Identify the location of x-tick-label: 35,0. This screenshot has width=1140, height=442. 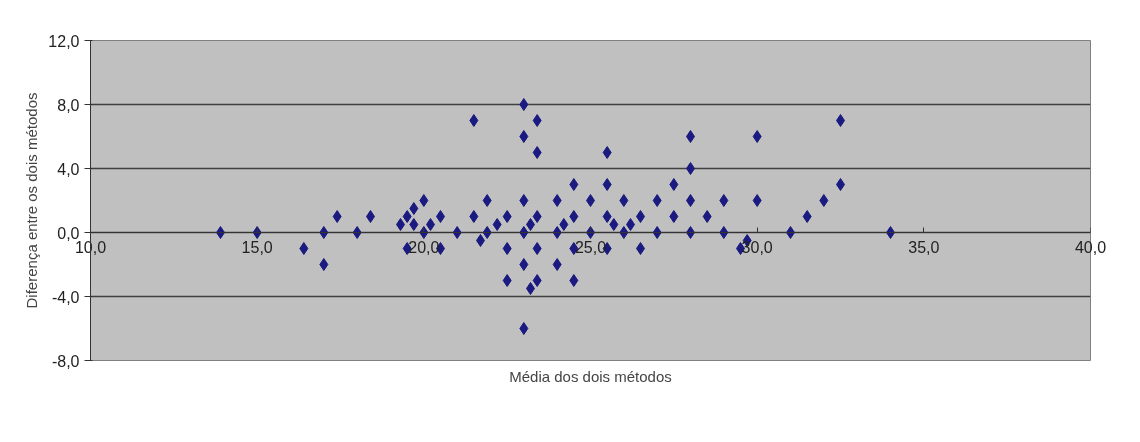
(924, 247).